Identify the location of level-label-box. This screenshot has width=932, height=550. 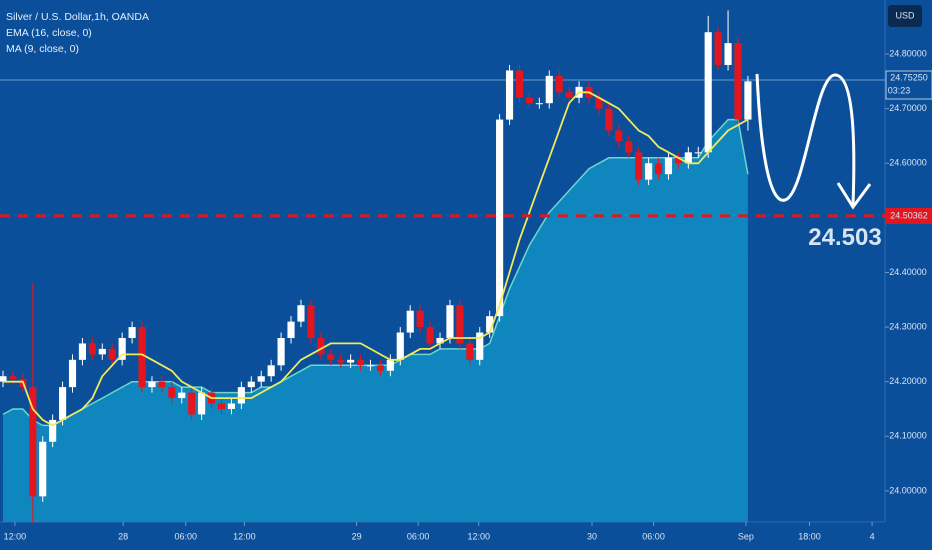
(909, 215).